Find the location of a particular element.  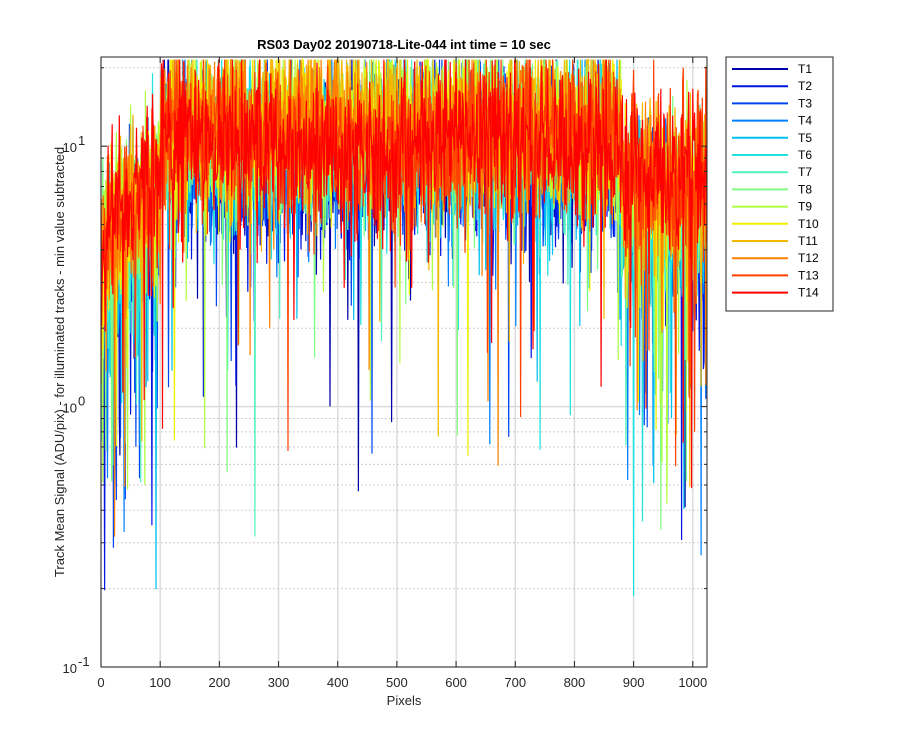

legend-label: T13 is located at coordinates (808, 275).